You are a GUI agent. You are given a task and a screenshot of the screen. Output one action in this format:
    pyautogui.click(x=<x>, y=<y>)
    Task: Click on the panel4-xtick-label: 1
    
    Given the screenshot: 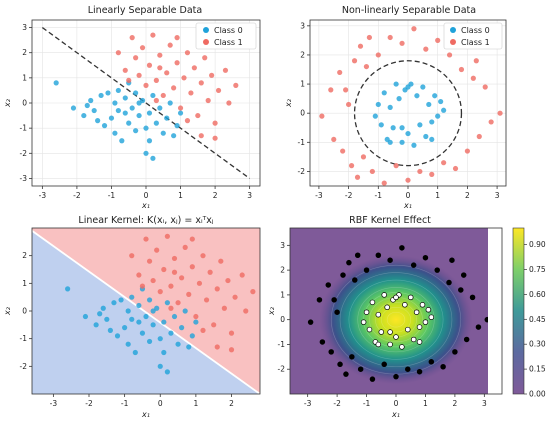 What is the action you would take?
    pyautogui.click(x=425, y=403)
    